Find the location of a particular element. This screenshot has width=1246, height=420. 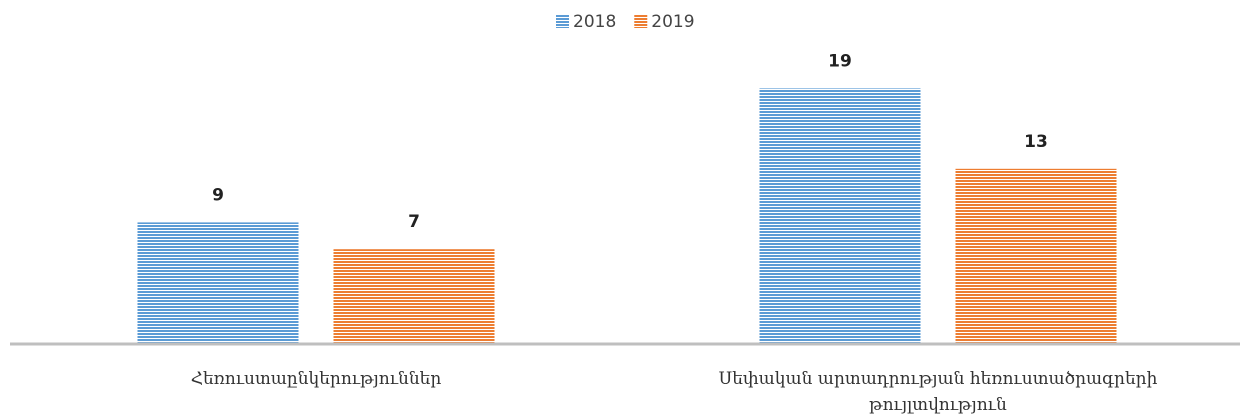

x-tick-label: Հեռուստաընկերություններ is located at coordinates (316, 379).